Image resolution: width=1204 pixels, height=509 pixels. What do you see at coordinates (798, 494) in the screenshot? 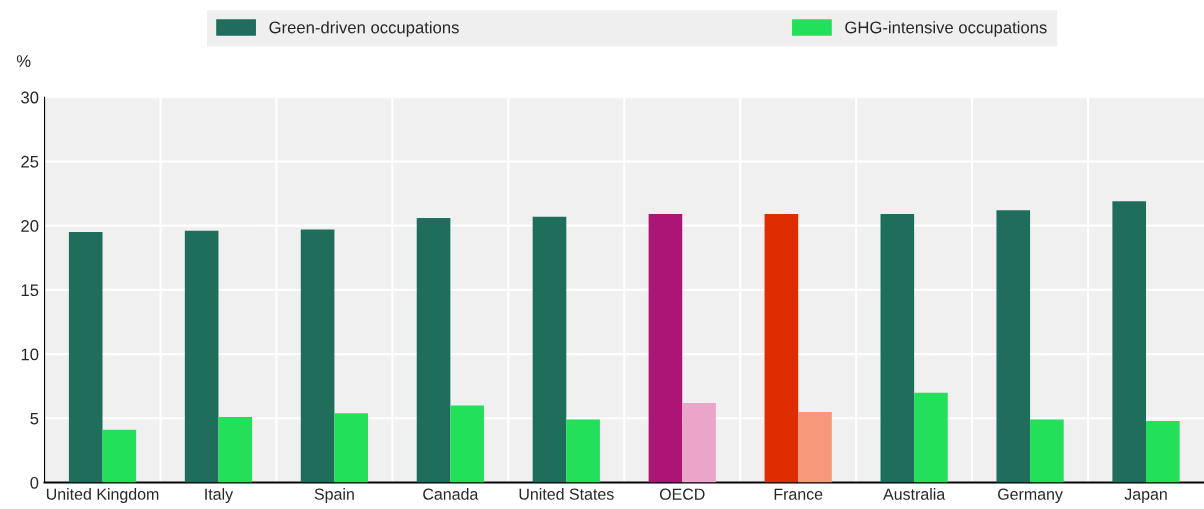
I see `x-tick-label: France` at bounding box center [798, 494].